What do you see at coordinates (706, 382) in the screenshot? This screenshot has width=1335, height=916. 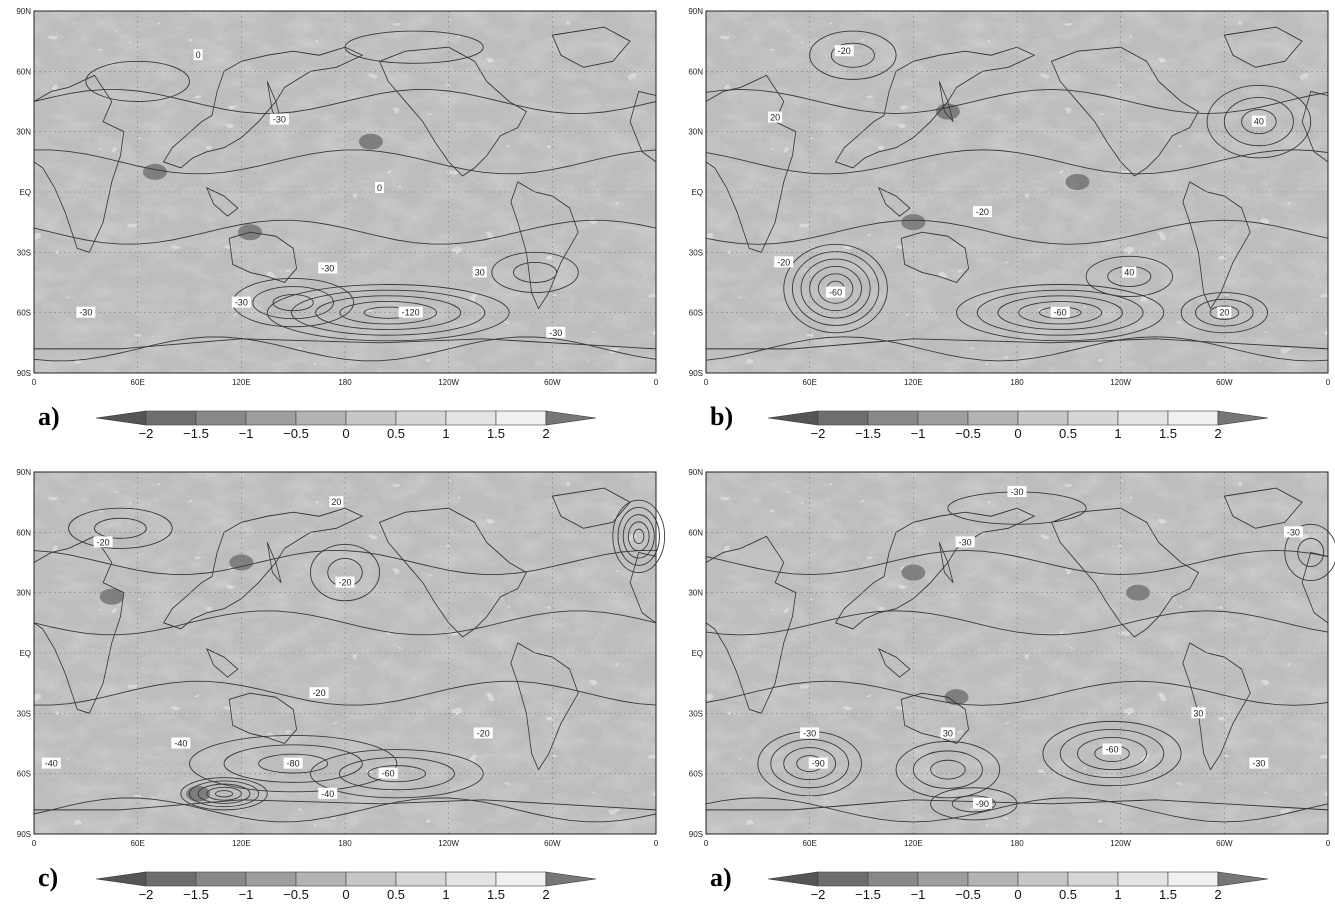 I see `longitude-label: 0` at bounding box center [706, 382].